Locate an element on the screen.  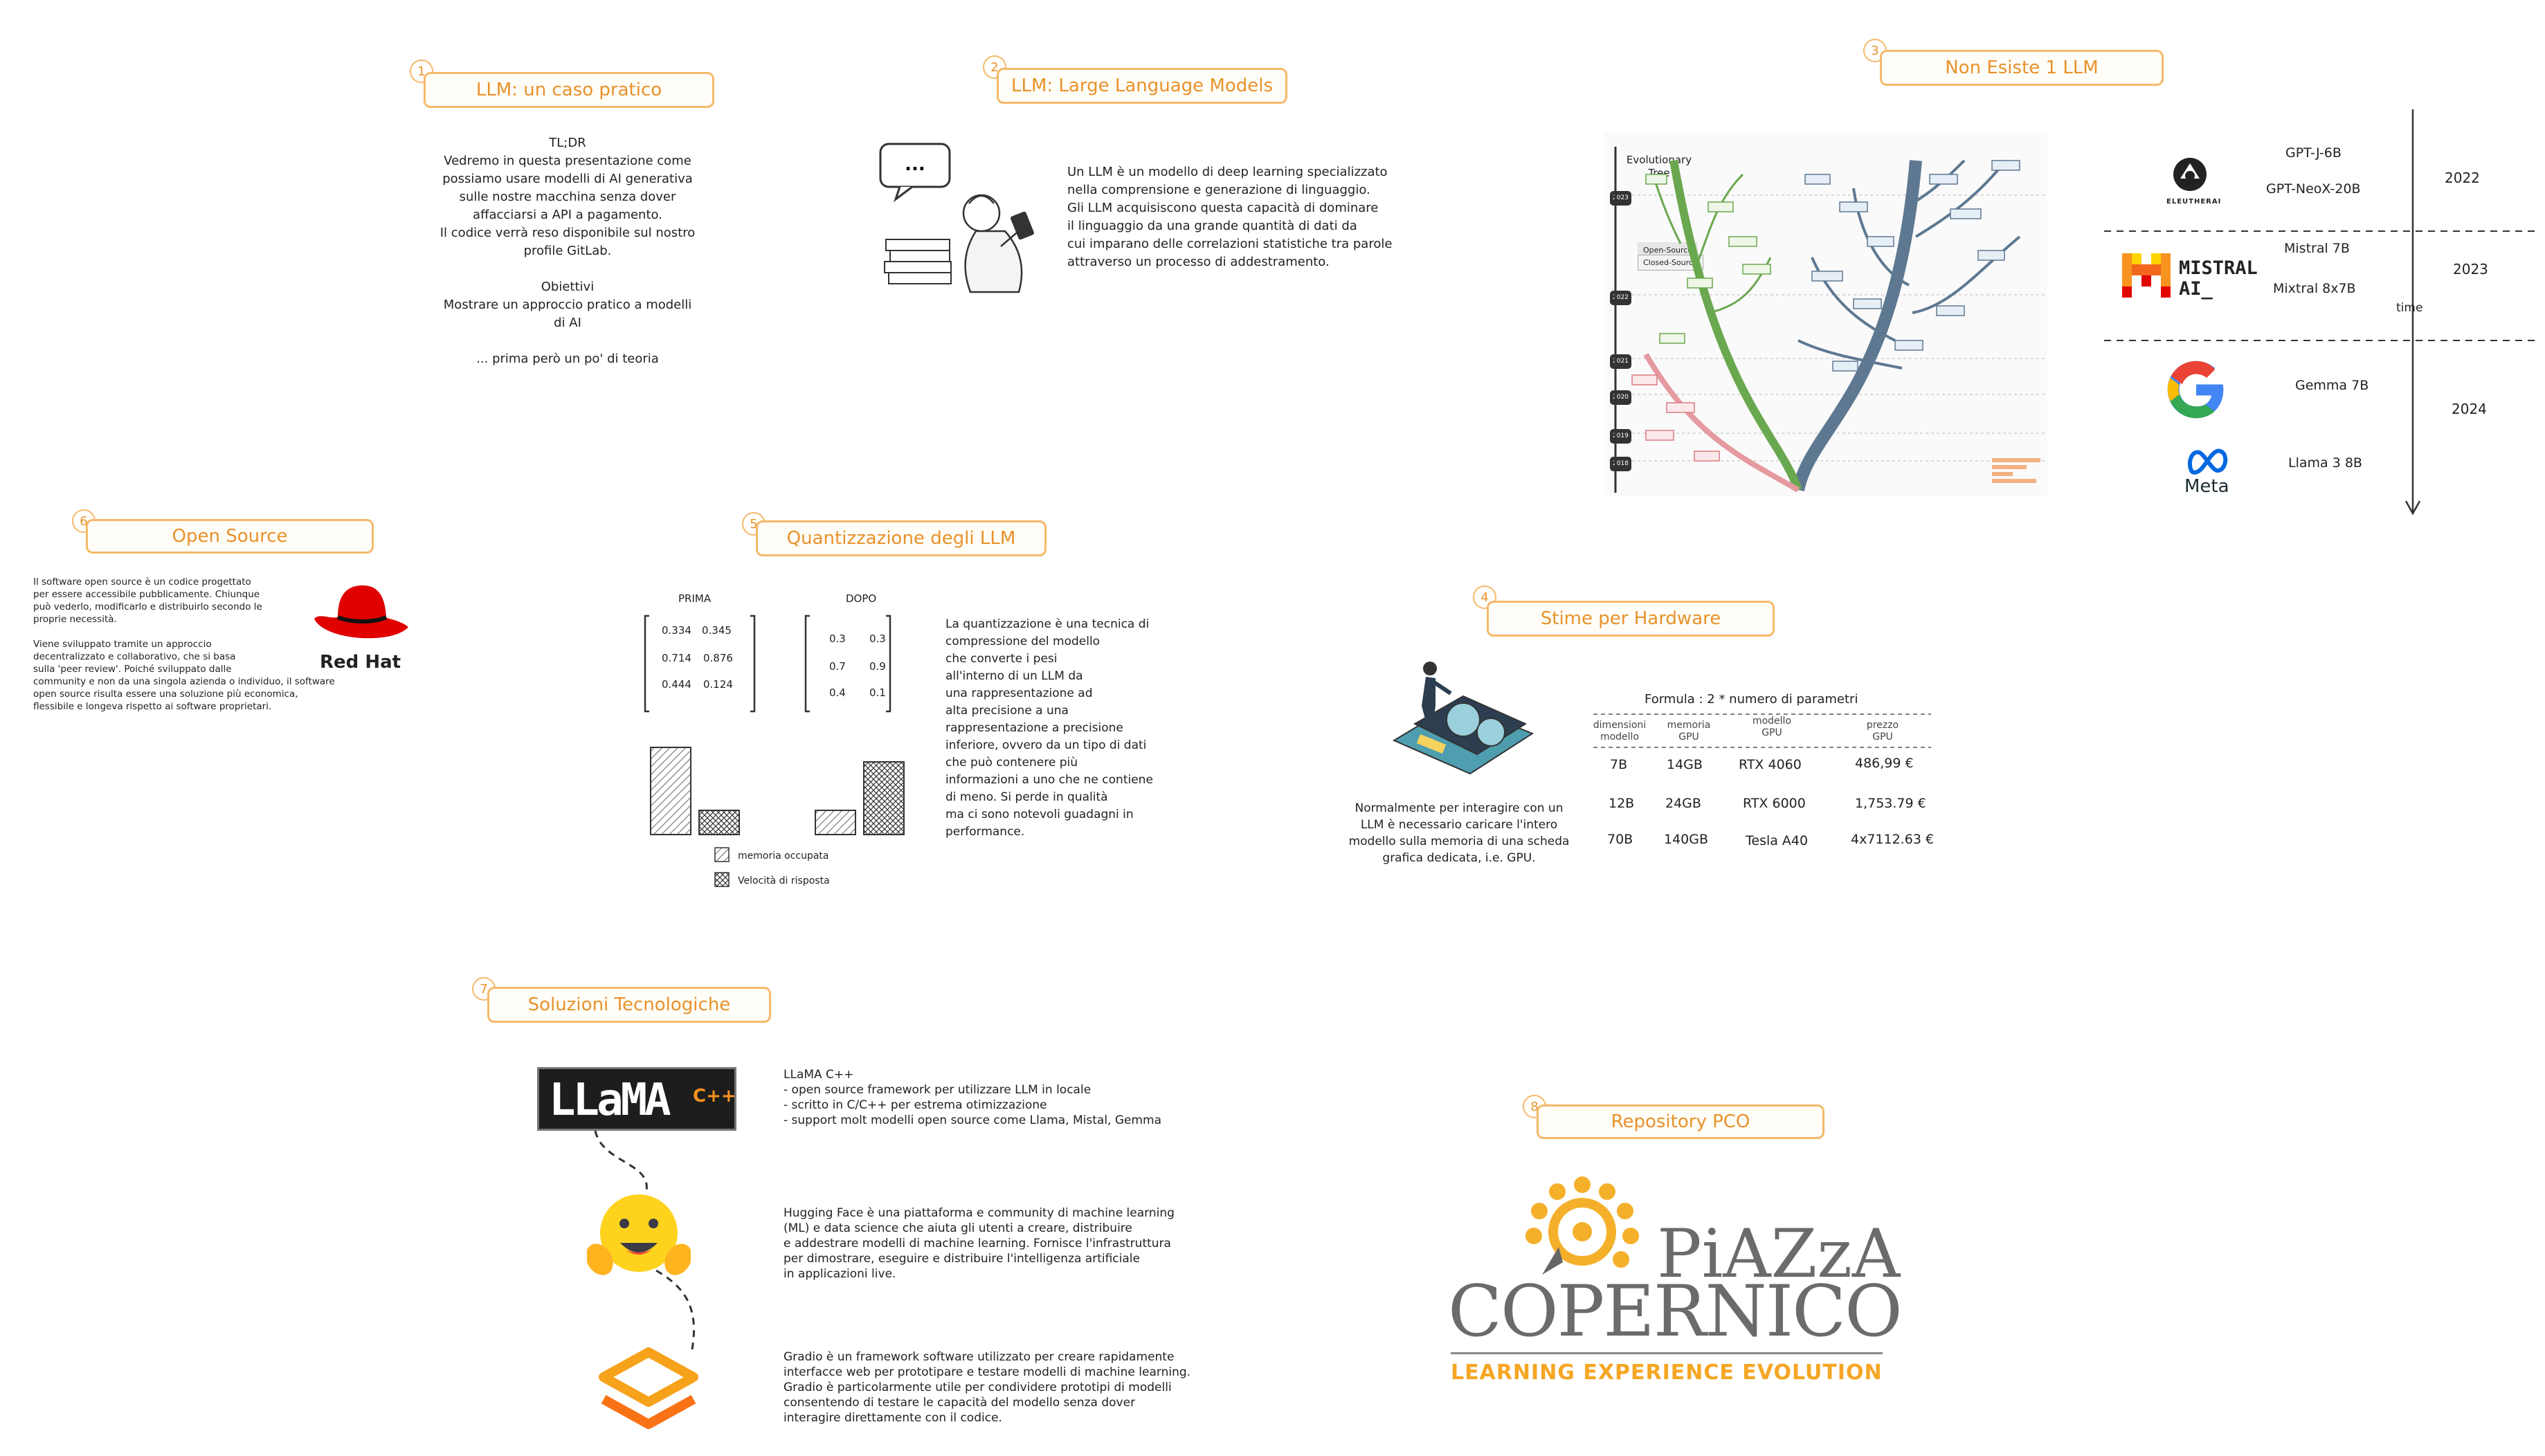
model-gemma-7b: Gemma 7B is located at coordinates (2332, 386).